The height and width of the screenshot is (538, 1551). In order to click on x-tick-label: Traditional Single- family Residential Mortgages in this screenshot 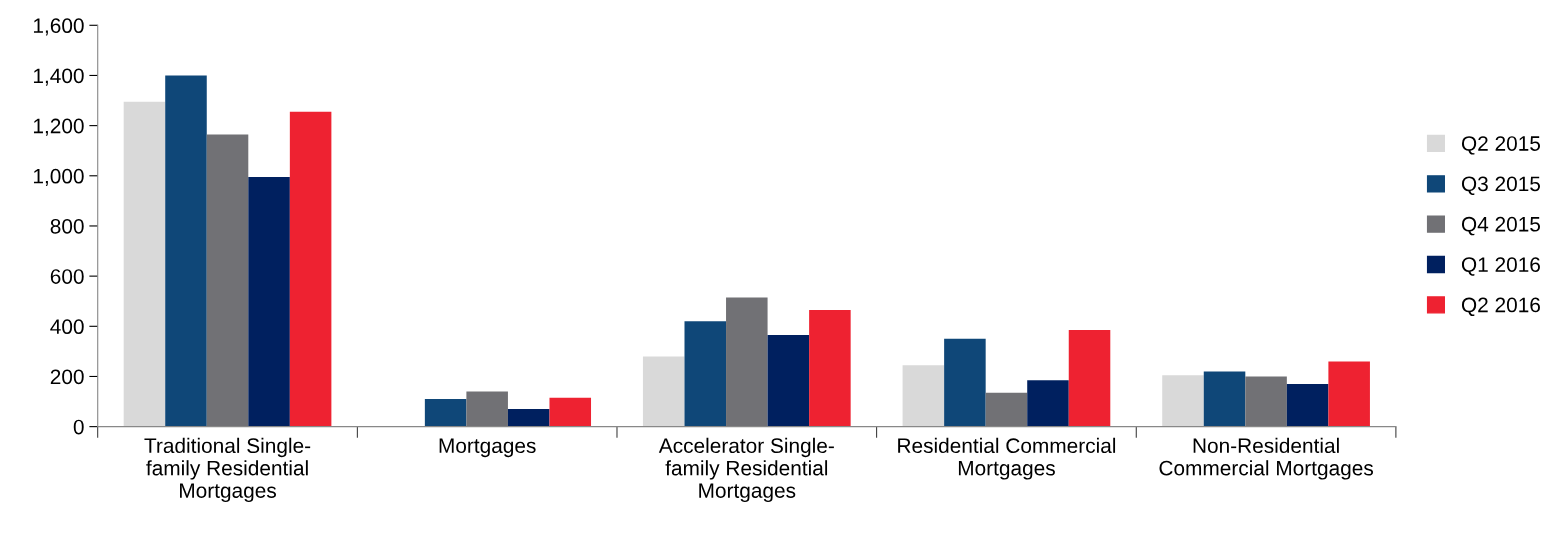, I will do `click(227, 470)`.